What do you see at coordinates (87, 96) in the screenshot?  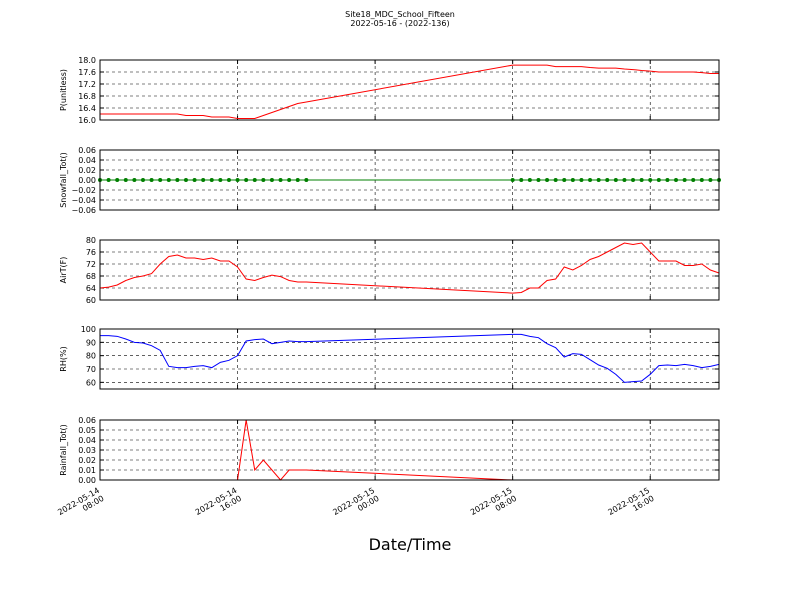 I see `y-tick-label: 16.8` at bounding box center [87, 96].